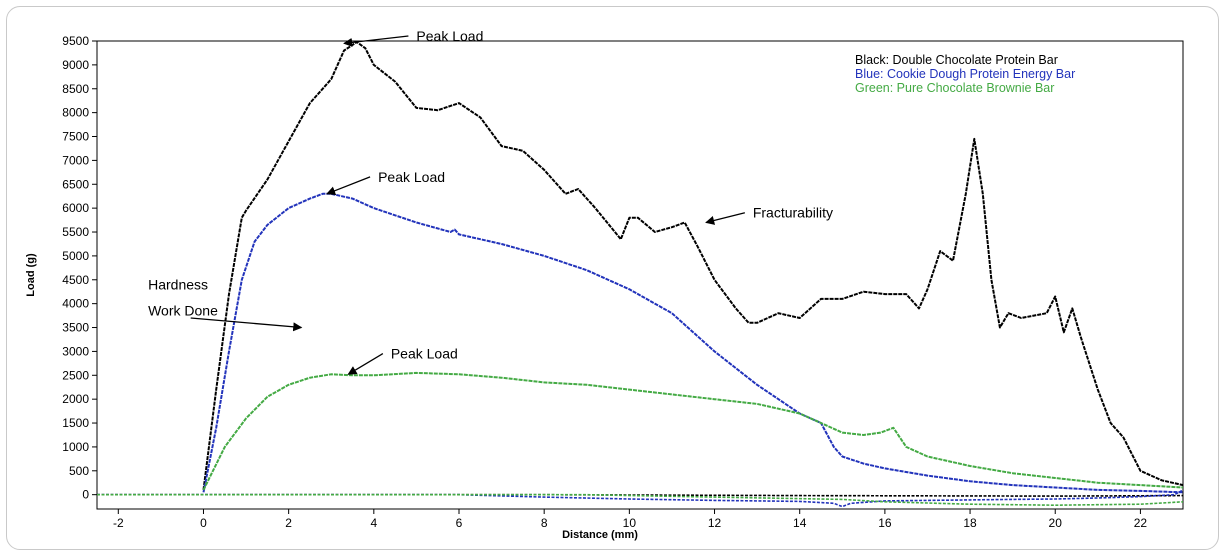 This screenshot has height=558, width=1227. What do you see at coordinates (183, 311) in the screenshot?
I see `annotation-label: Work Done` at bounding box center [183, 311].